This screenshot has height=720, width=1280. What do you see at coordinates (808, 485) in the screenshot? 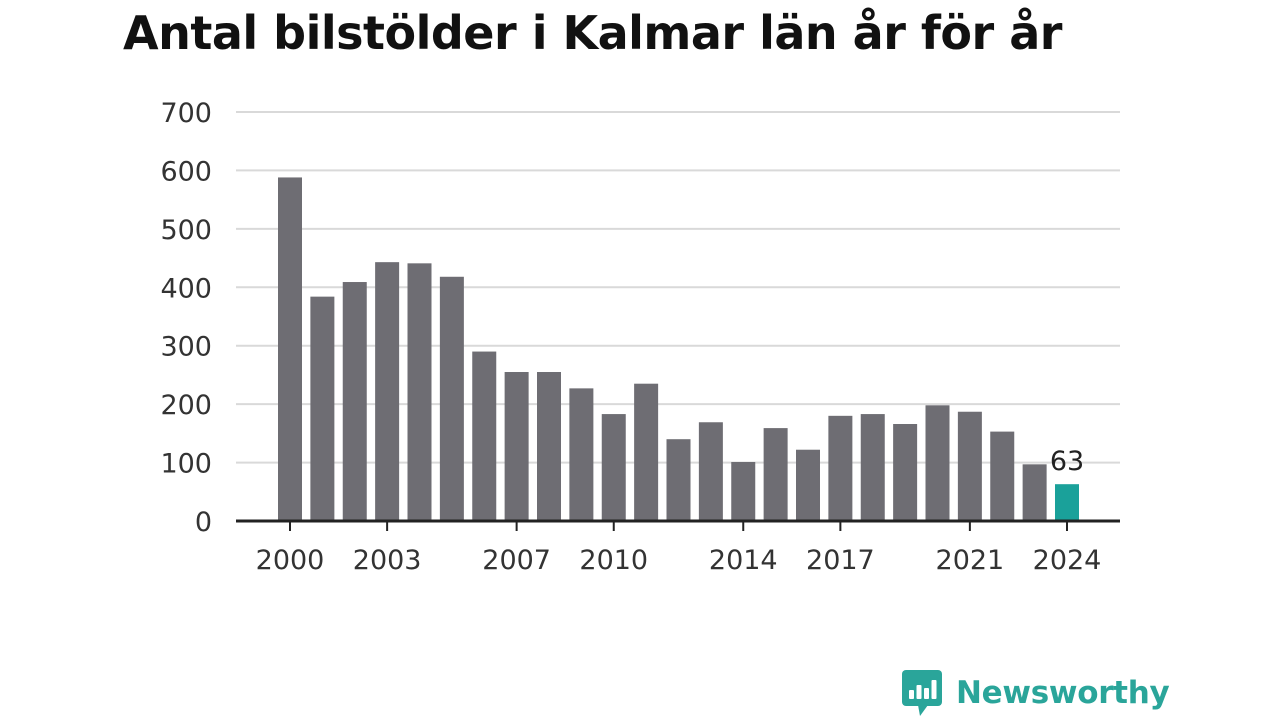
I see `bar-2016` at bounding box center [808, 485].